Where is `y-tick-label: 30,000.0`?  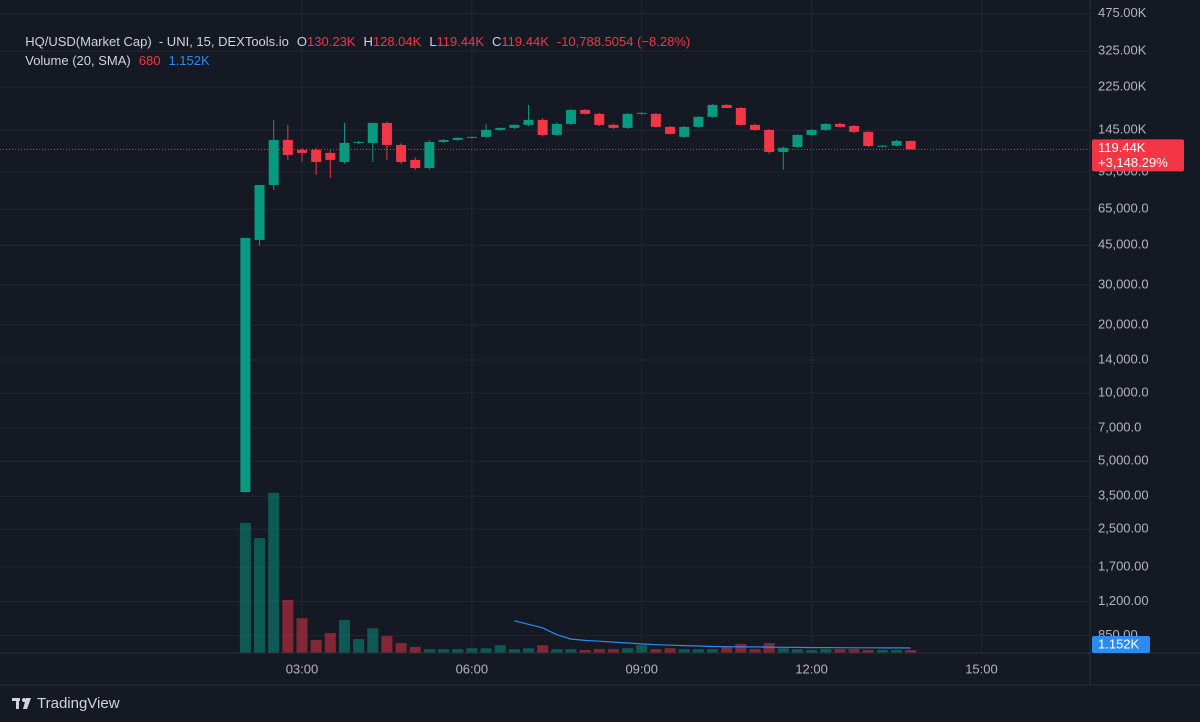
y-tick-label: 30,000.0 is located at coordinates (1123, 284).